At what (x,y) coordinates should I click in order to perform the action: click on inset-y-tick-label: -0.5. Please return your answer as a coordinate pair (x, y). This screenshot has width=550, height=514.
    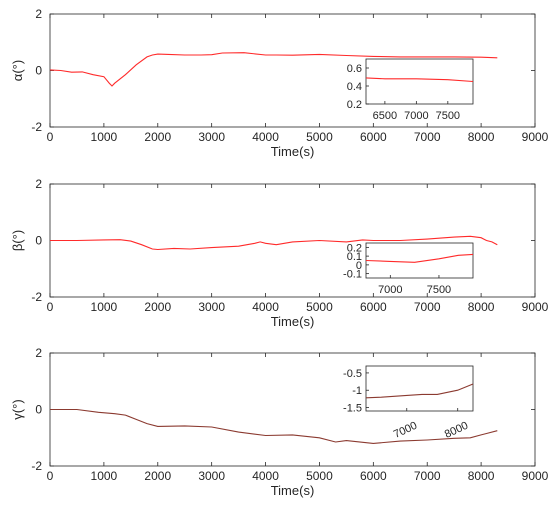
    Looking at the image, I should click on (352, 374).